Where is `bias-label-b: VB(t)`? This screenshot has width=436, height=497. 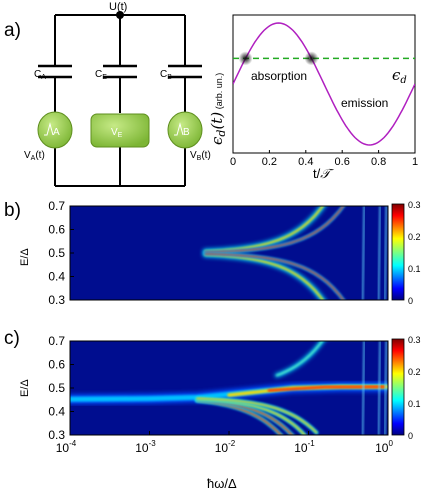
bias-label-b: VB(t) is located at coordinates (200, 156).